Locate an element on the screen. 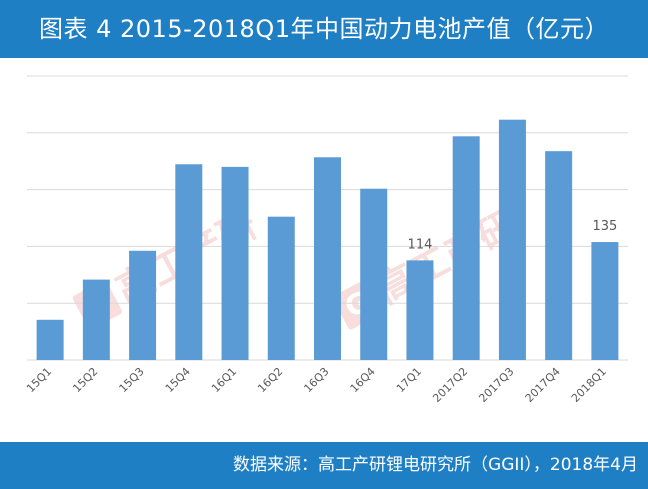 This screenshot has width=648, height=489. bar-2017q3 is located at coordinates (512, 239).